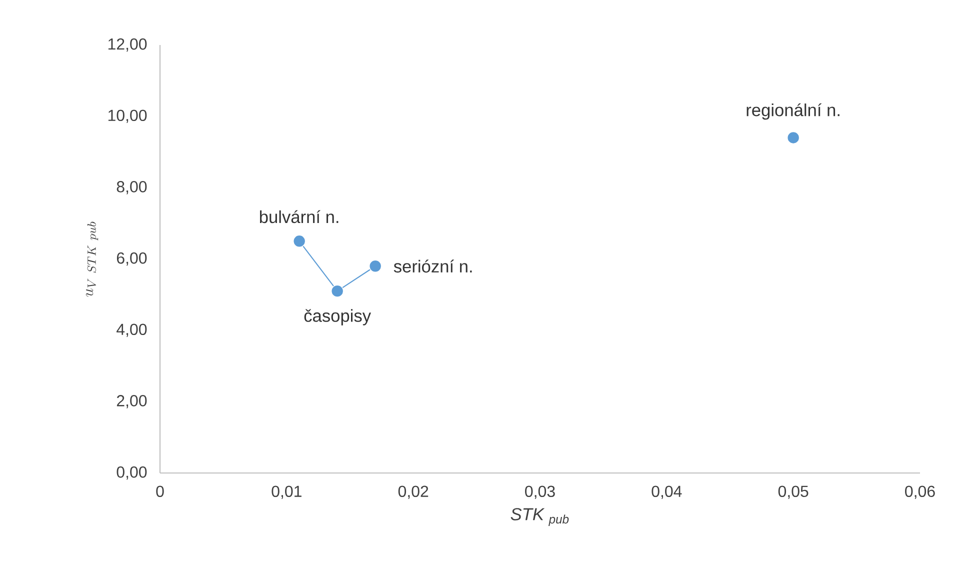 This screenshot has height=585, width=957. I want to click on annotation: regionální n., so click(793, 111).